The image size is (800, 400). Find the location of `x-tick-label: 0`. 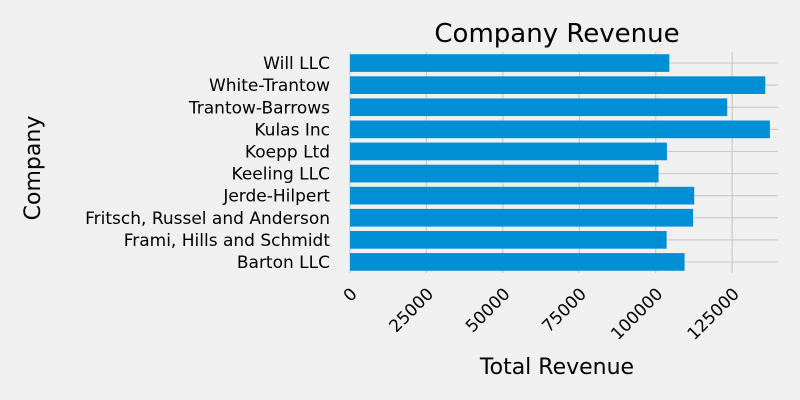

x-tick-label: 0 is located at coordinates (351, 295).